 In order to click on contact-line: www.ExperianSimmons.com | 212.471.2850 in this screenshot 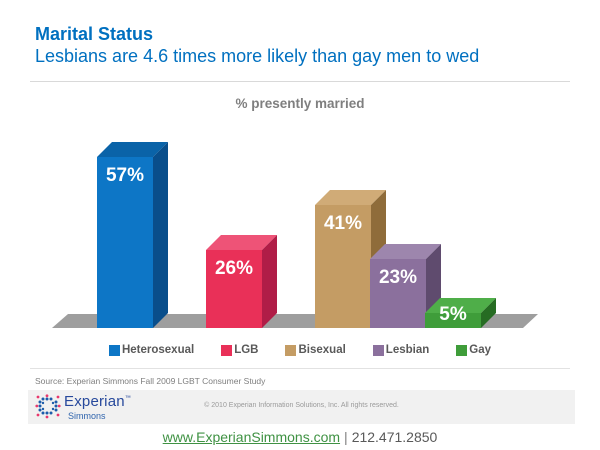, I will do `click(300, 437)`.